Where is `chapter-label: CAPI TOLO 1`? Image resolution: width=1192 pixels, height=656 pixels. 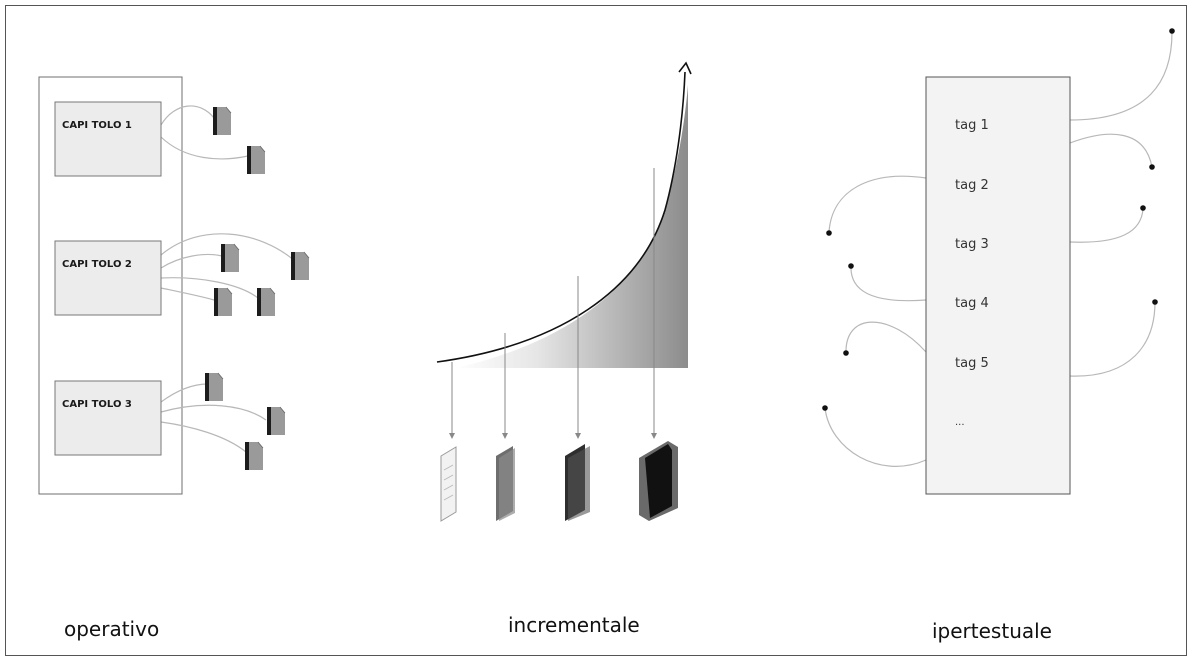 chapter-label: CAPI TOLO 1 is located at coordinates (97, 125).